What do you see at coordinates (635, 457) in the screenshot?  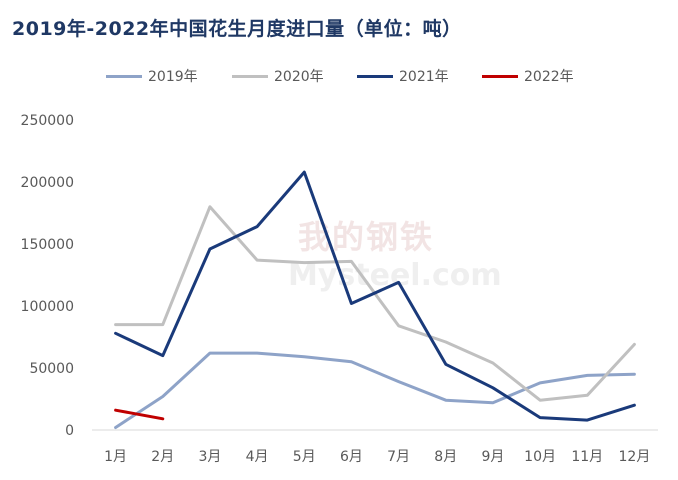 I see `x-tick-label: 12月` at bounding box center [635, 457].